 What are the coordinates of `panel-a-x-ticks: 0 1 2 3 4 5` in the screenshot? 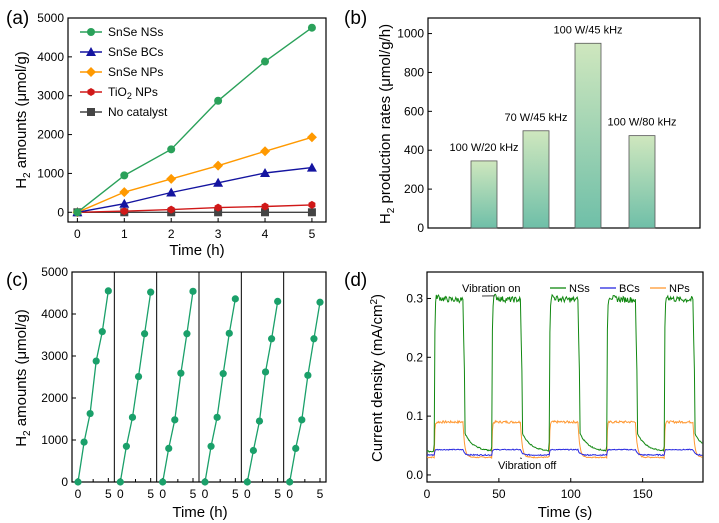 It's located at (195, 229).